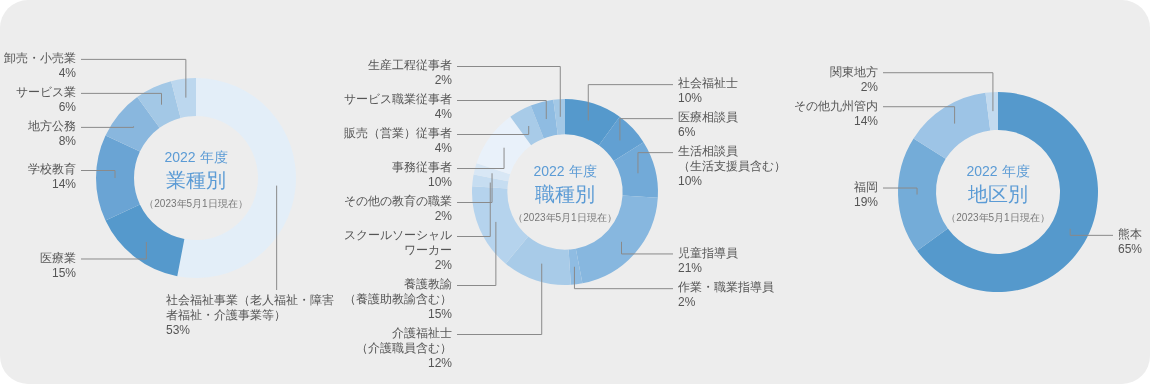 The height and width of the screenshot is (384, 1150). I want to click on text: 地区別, so click(997, 193).